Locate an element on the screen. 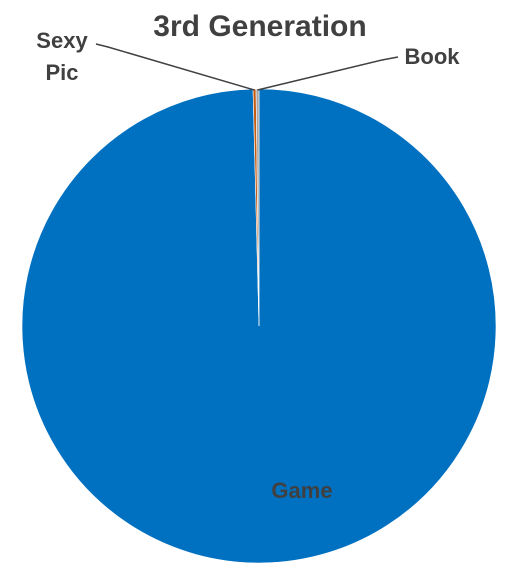  leader-lines is located at coordinates (247, 67).